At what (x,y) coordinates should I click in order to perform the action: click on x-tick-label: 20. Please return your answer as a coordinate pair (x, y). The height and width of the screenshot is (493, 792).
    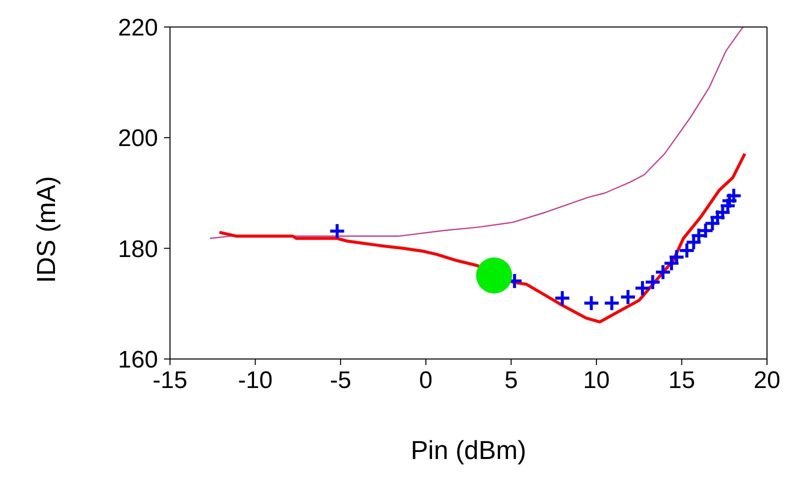
    Looking at the image, I should click on (767, 380).